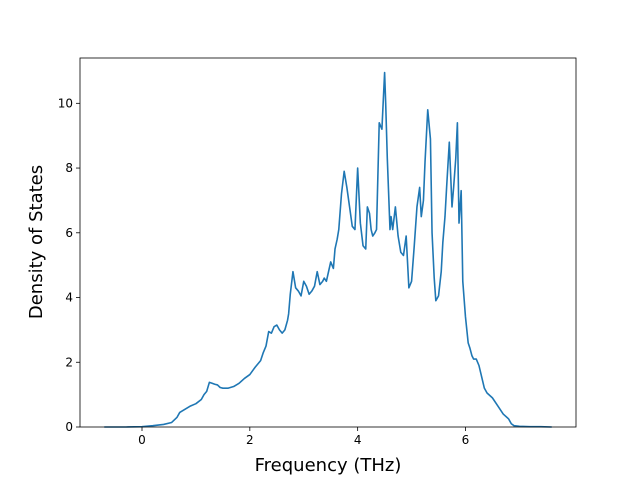 This screenshot has width=640, height=480. Describe the element at coordinates (69, 362) in the screenshot. I see `y-tick-label: 2` at that location.